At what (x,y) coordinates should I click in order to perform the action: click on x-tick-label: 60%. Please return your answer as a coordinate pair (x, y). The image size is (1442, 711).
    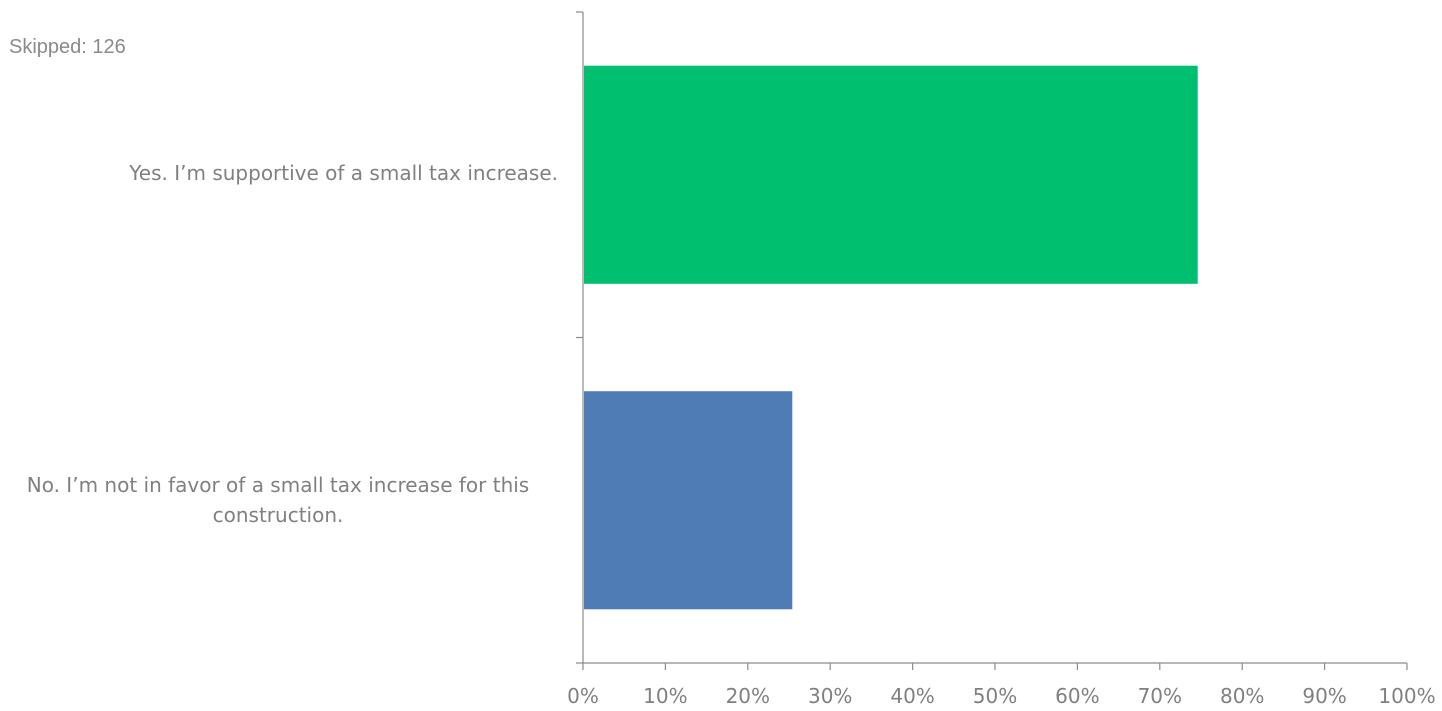
    Looking at the image, I should click on (1077, 696).